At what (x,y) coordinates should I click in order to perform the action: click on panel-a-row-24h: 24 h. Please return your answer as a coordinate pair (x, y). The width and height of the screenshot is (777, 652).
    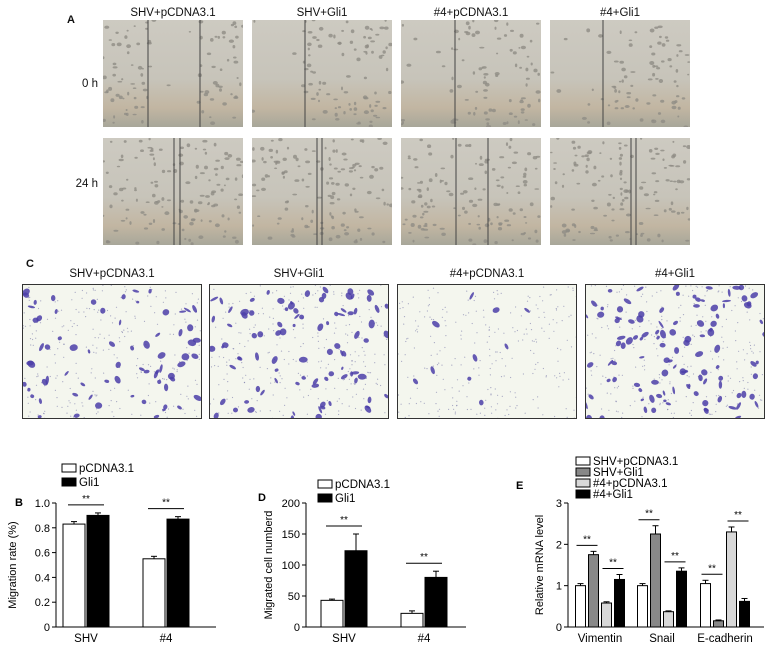
    Looking at the image, I should click on (86, 184).